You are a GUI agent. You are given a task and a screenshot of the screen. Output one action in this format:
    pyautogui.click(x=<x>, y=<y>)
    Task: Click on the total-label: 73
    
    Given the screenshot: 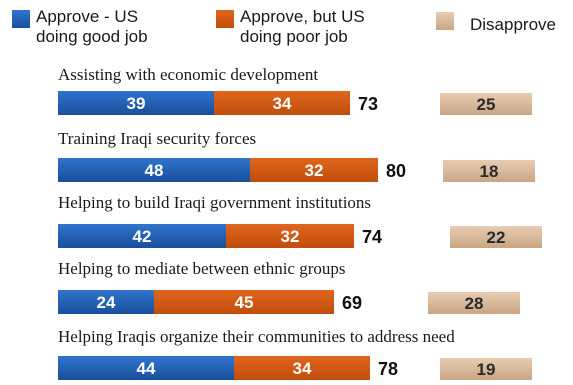 What is the action you would take?
    pyautogui.click(x=368, y=104)
    